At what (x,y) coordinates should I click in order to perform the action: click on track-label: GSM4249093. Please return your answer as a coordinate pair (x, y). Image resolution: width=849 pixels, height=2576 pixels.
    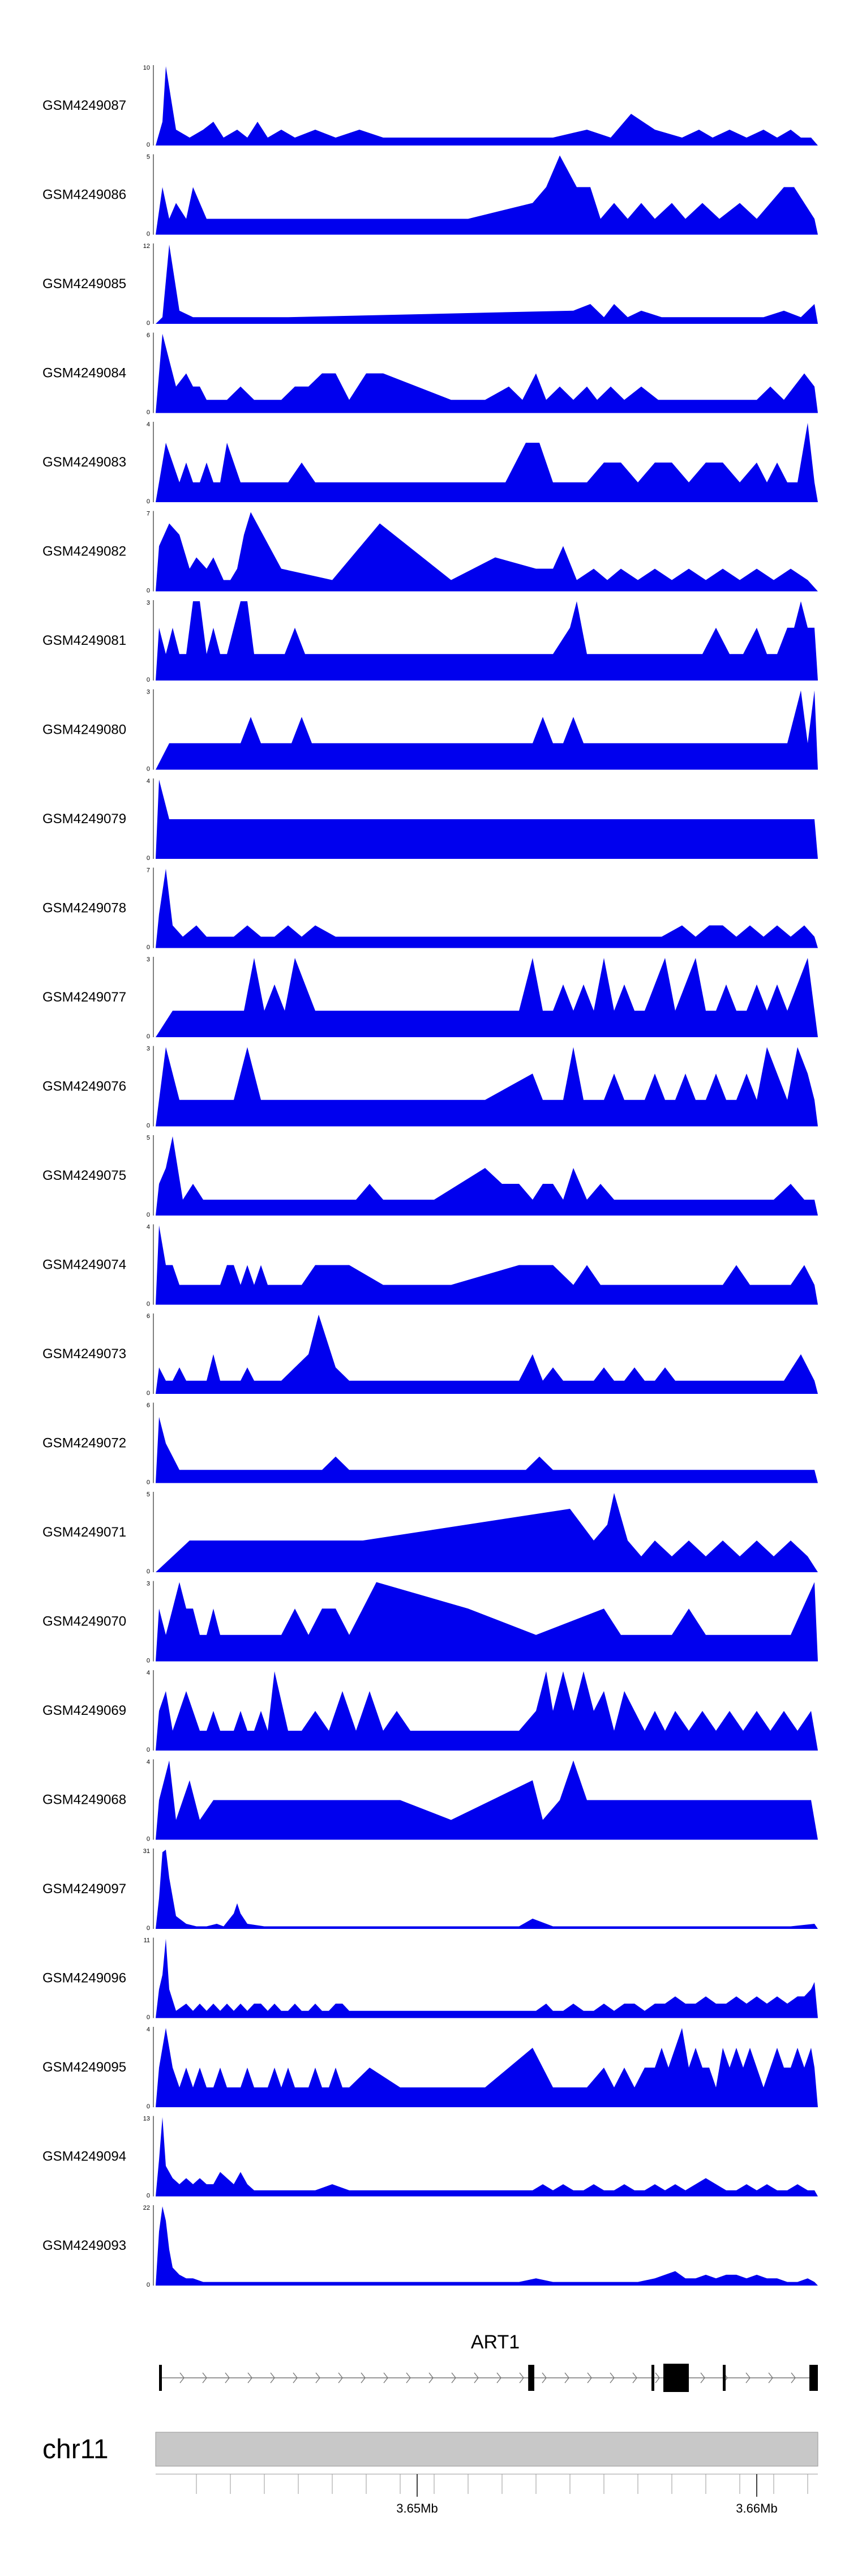
    Looking at the image, I should click on (84, 2245).